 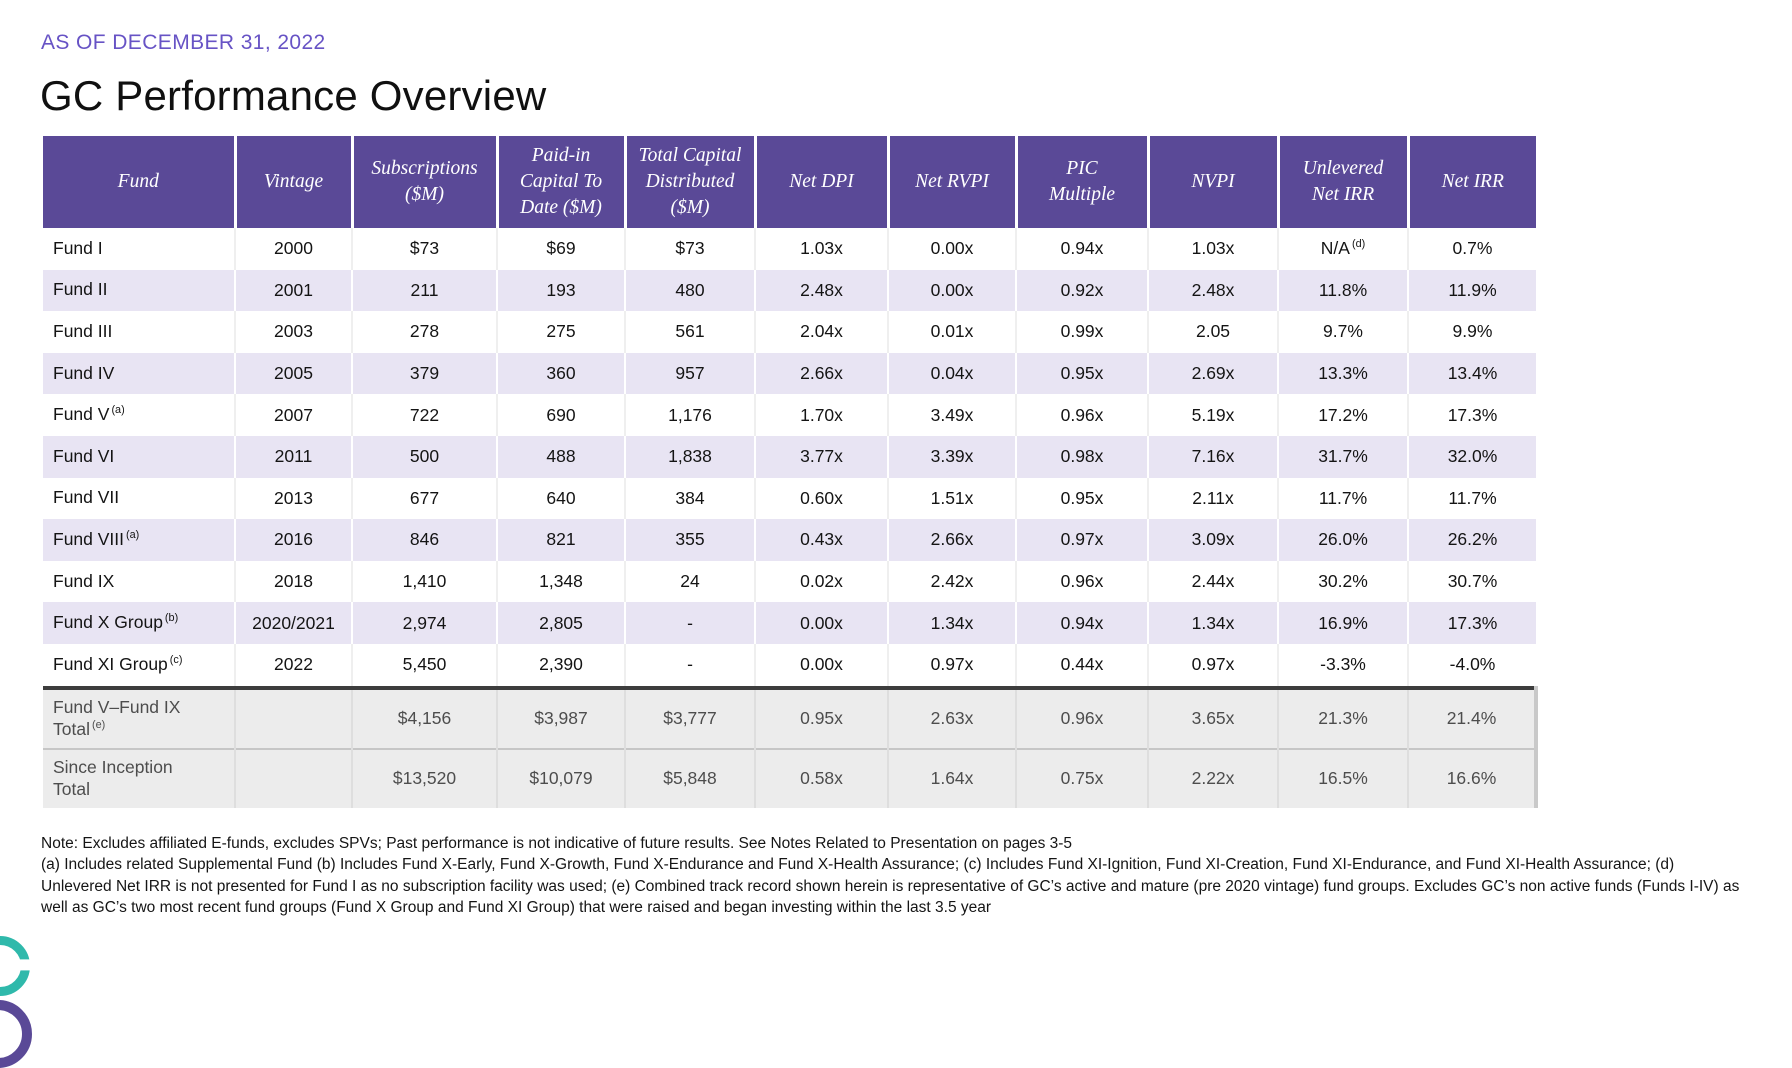 I want to click on cell-value: $5,848, so click(x=690, y=777).